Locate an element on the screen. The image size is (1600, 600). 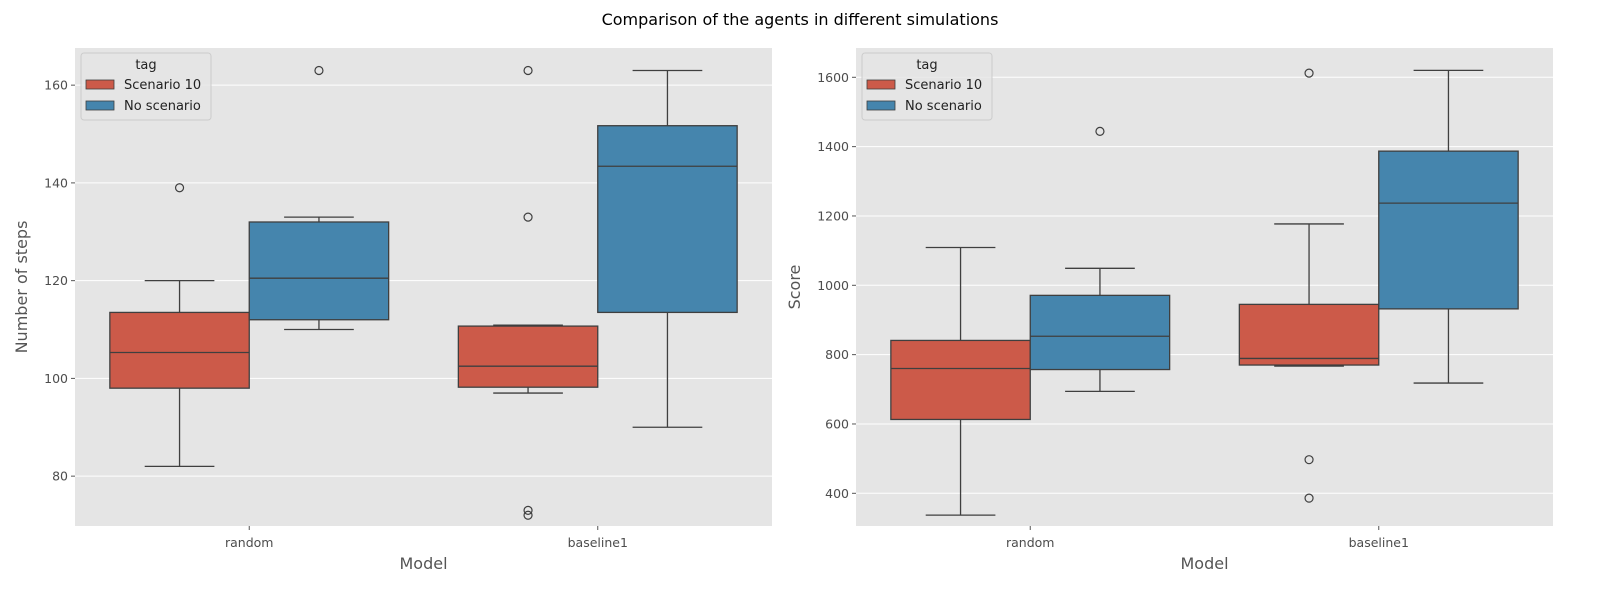
y-tick-label: 100 is located at coordinates (56, 378).